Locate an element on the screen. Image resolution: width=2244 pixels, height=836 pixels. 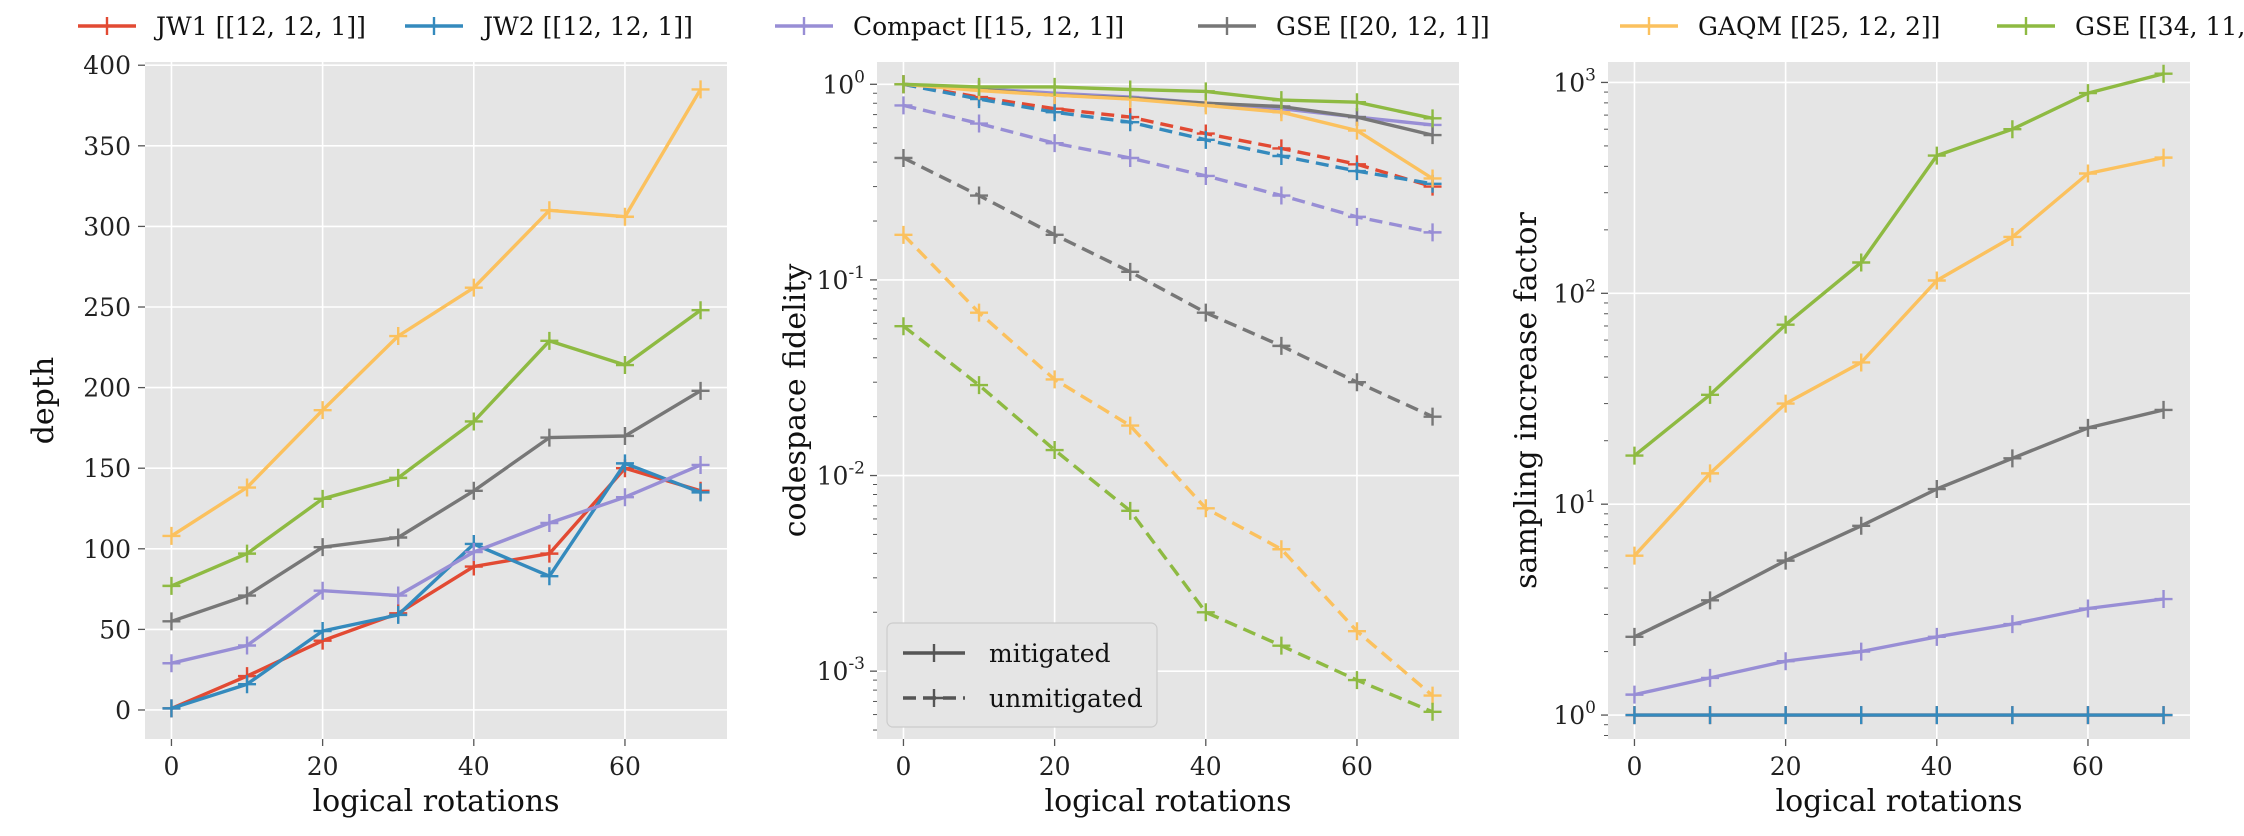
x-tick-label: 20 is located at coordinates (1786, 766).